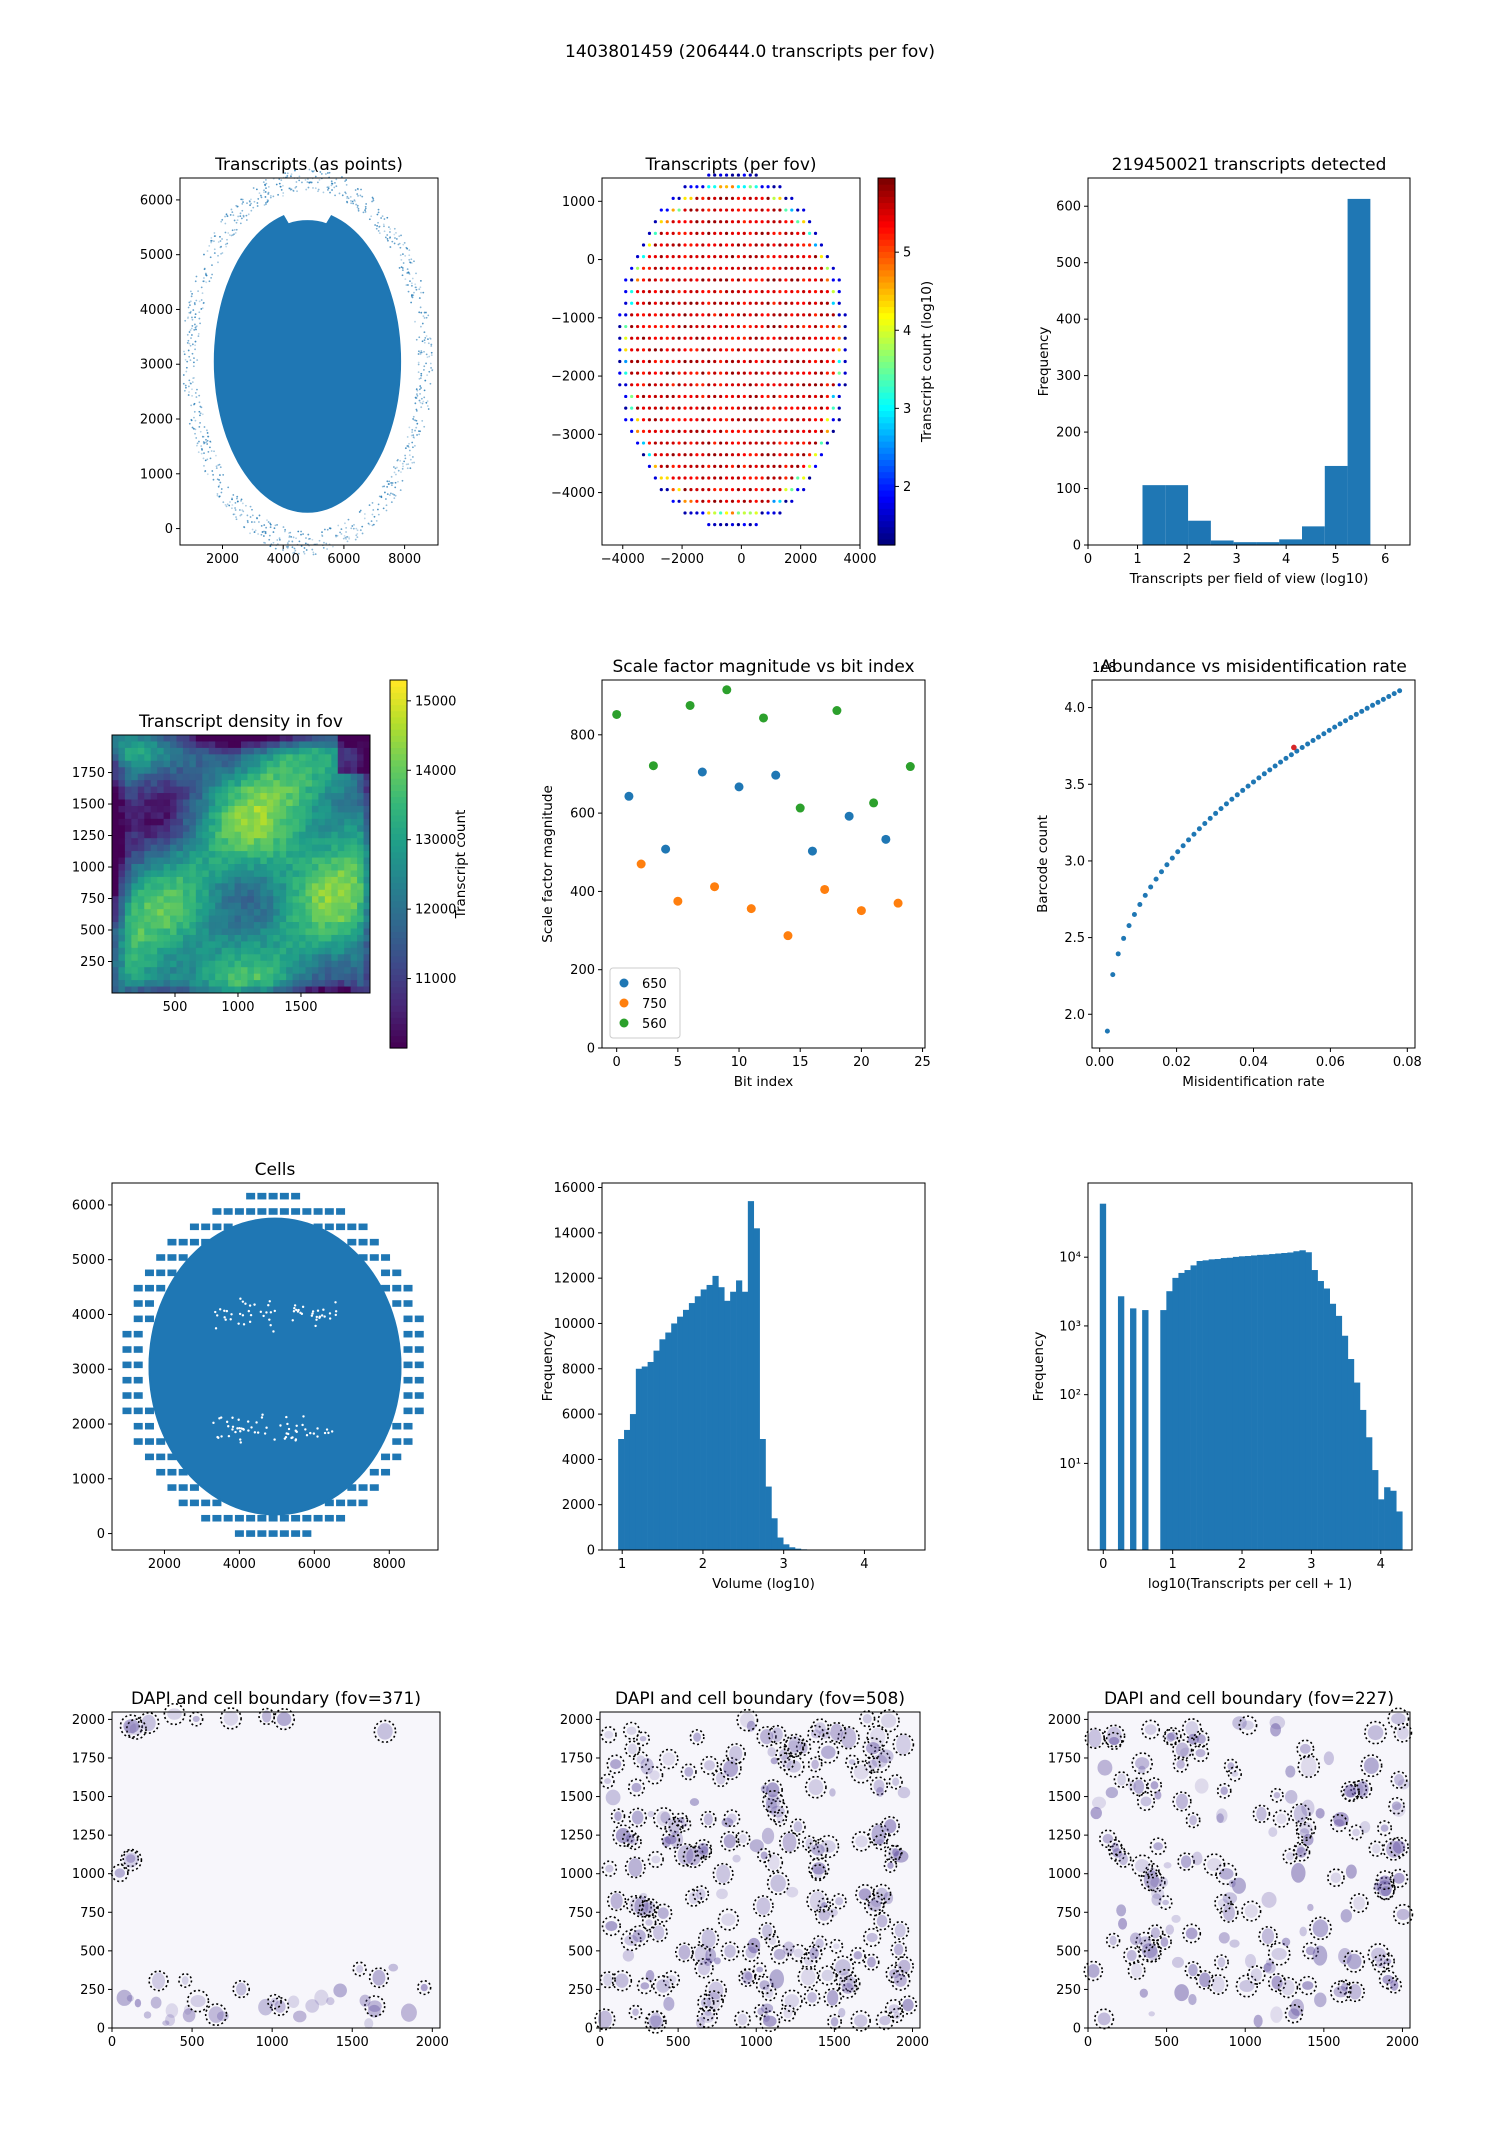  Describe the element at coordinates (92, 899) in the screenshot. I see `y-tick-label: 750` at that location.